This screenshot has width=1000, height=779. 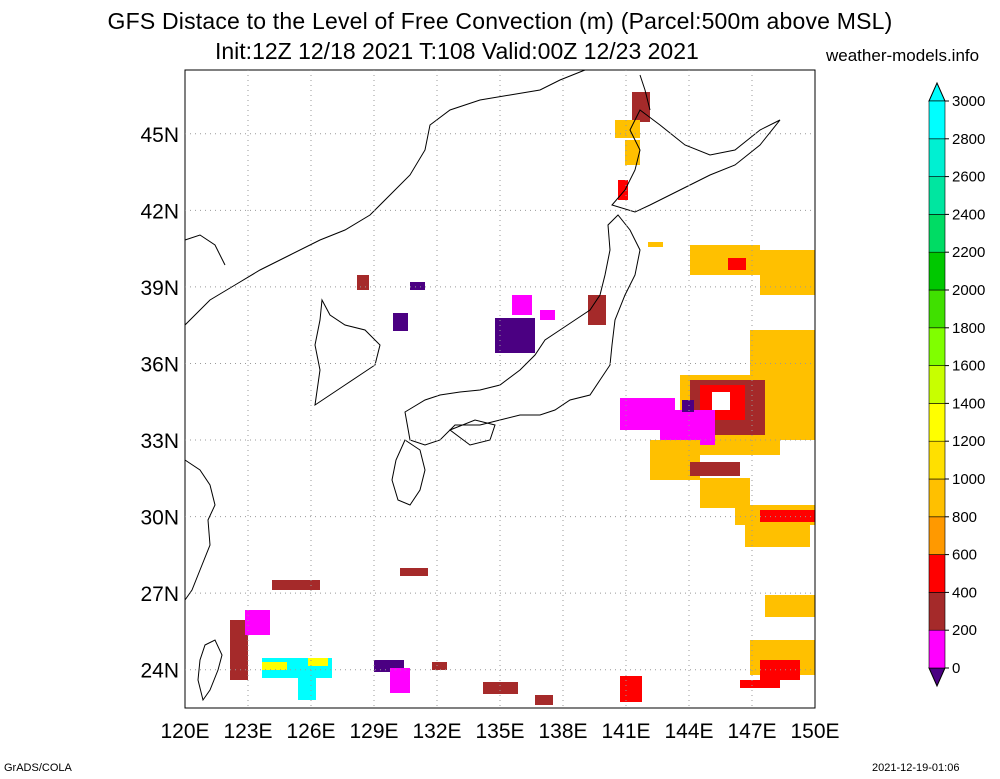 What do you see at coordinates (964, 630) in the screenshot?
I see `colorbar-label: 200` at bounding box center [964, 630].